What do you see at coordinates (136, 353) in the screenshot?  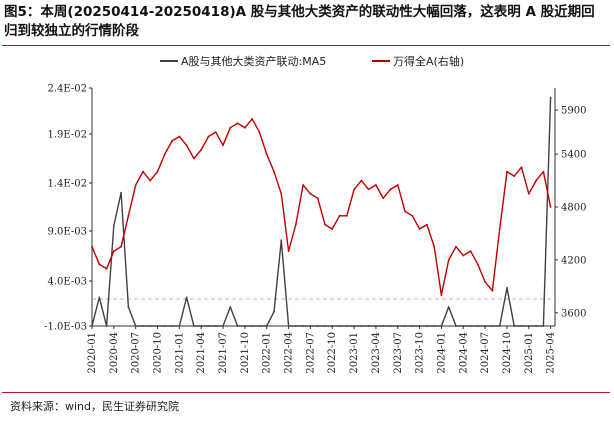 I see `x-tick-label: 2020-07` at bounding box center [136, 353].